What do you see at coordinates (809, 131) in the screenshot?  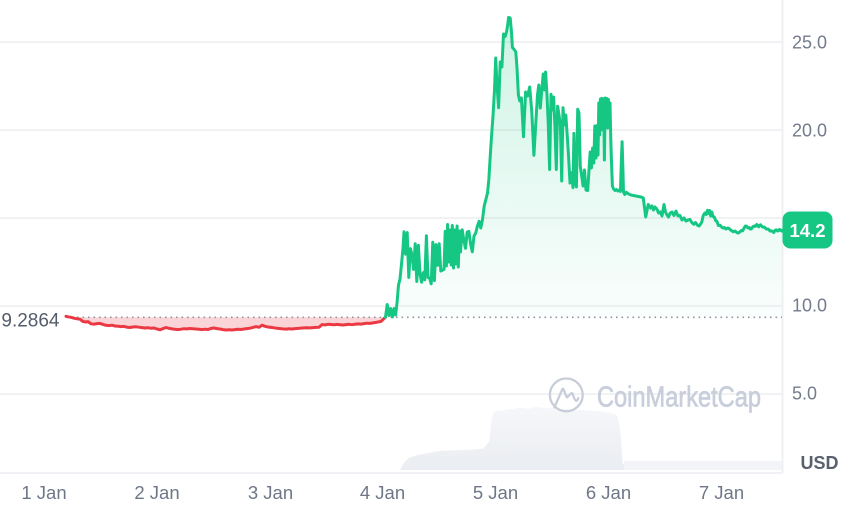 I see `svg-text: 20.0` at bounding box center [809, 131].